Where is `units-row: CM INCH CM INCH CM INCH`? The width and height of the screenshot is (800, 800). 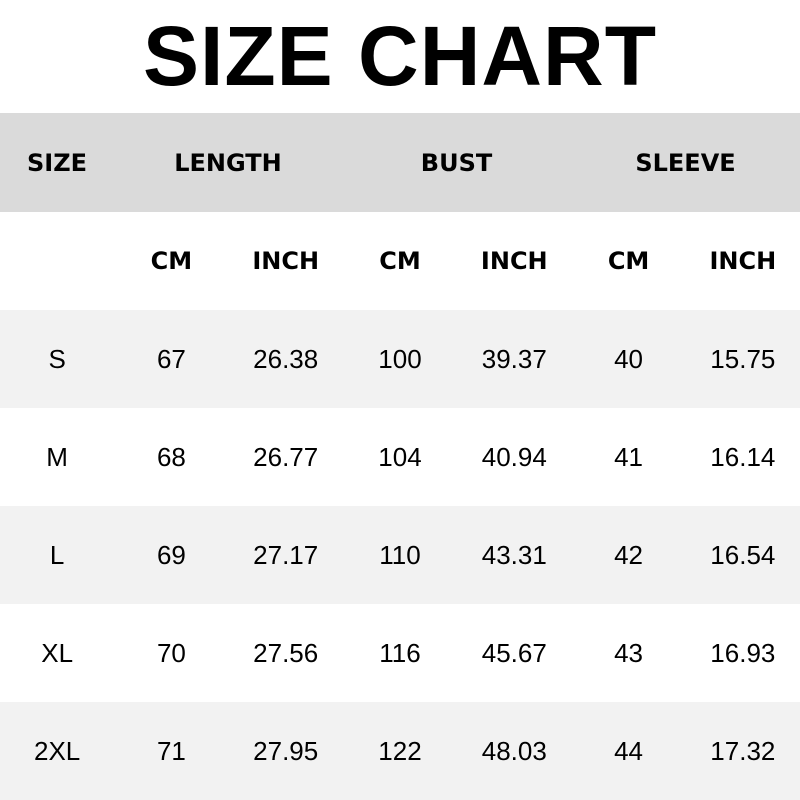 units-row: CM INCH CM INCH CM INCH is located at coordinates (400, 261).